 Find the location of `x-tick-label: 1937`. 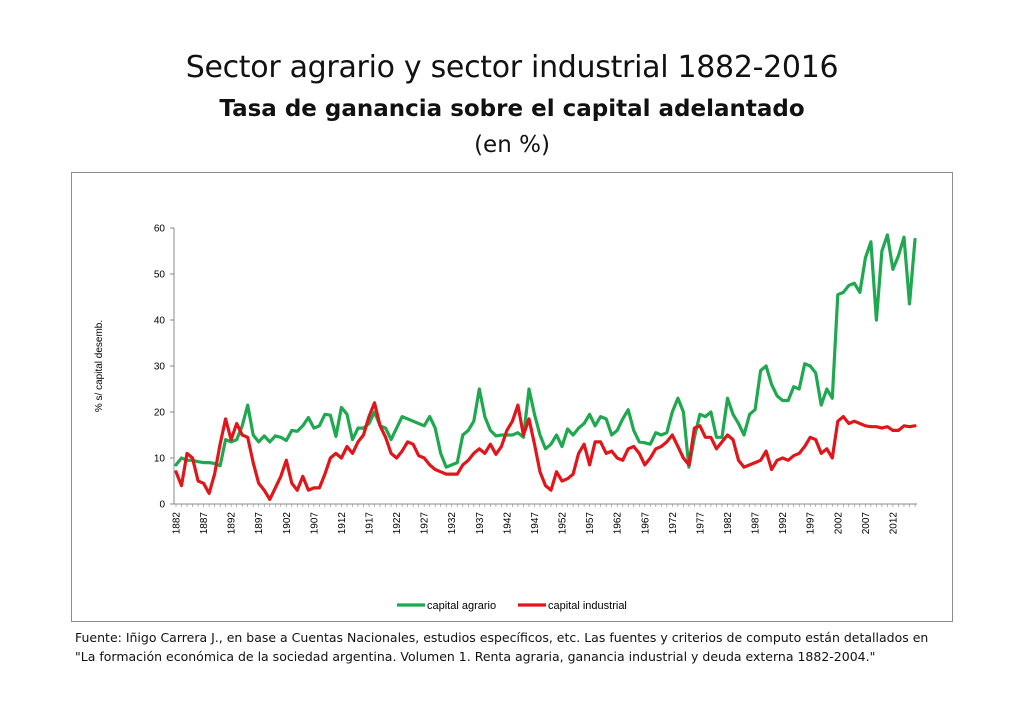

x-tick-label: 1937 is located at coordinates (480, 523).